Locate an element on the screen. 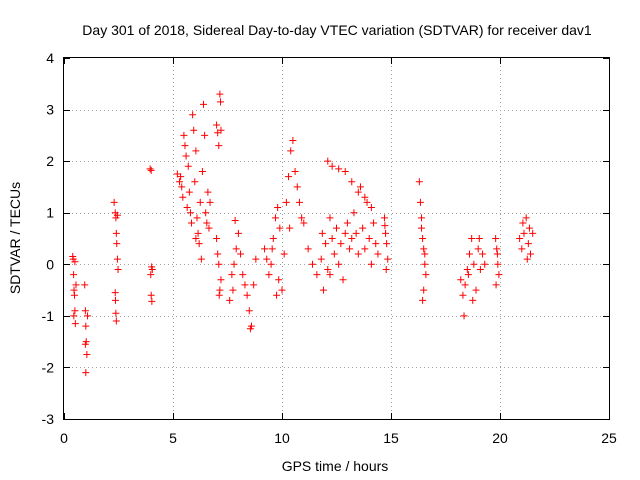 Image resolution: width=640 pixels, height=480 pixels. y-axis-label: SDTVAR / TECUs is located at coordinates (15, 238).